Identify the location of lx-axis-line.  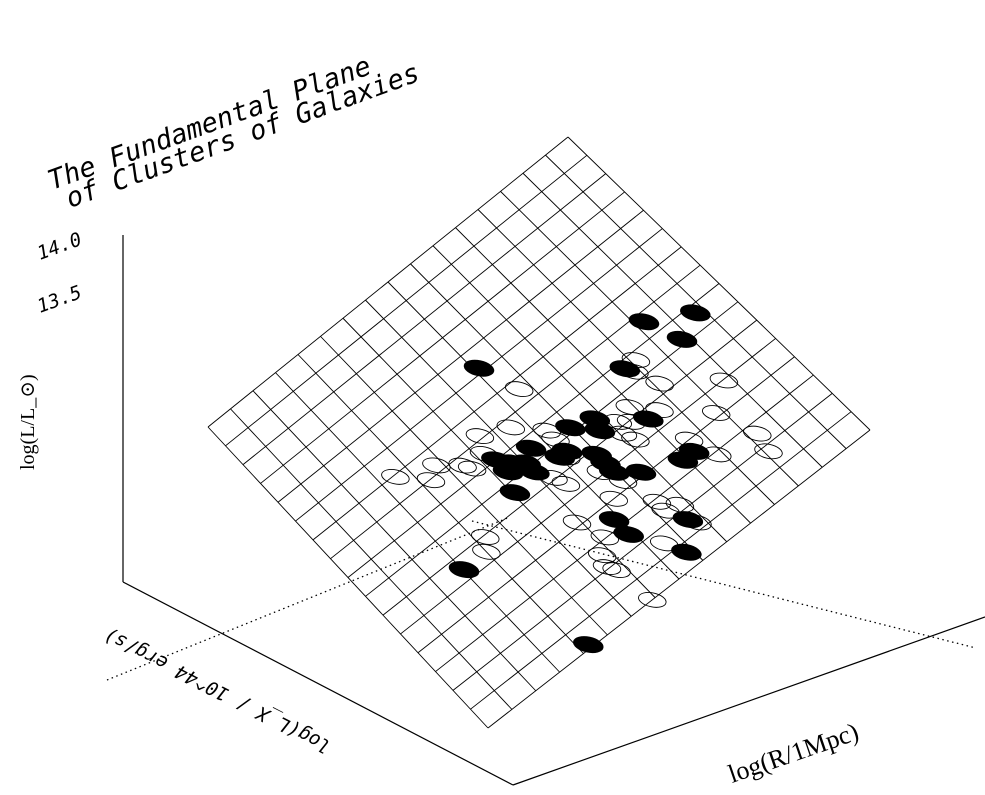
(318, 683).